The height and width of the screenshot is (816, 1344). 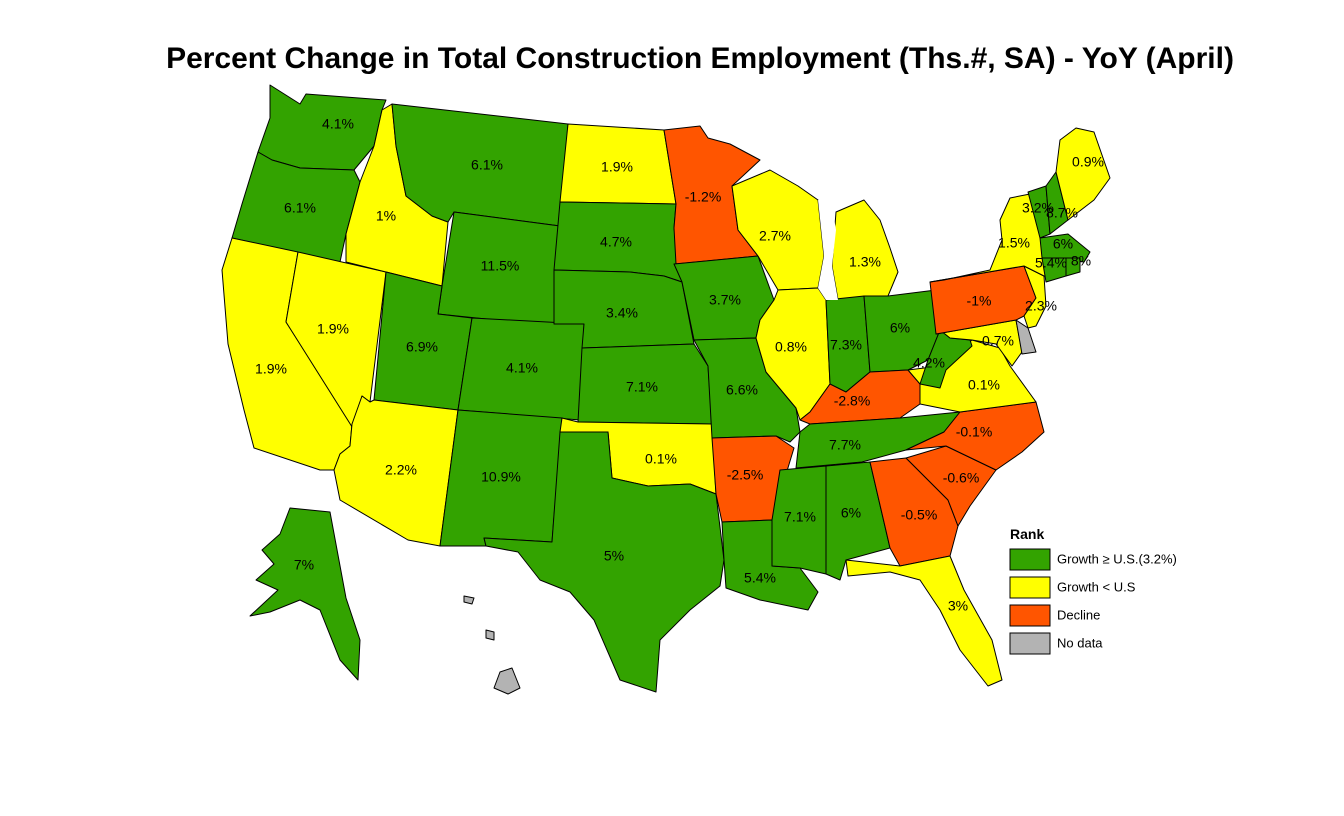 I want to click on state-label-wi: 2.7%, so click(x=775, y=236).